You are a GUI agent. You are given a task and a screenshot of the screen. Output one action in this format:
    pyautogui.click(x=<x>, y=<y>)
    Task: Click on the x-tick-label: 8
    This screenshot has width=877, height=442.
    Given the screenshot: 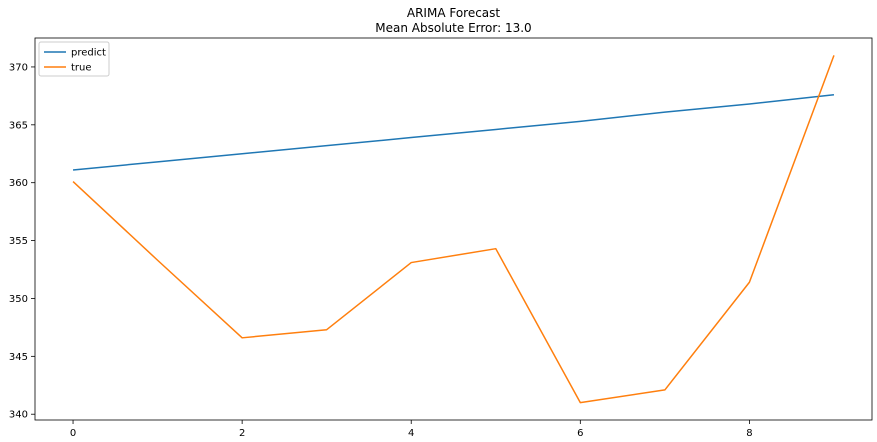 What is the action you would take?
    pyautogui.click(x=749, y=433)
    